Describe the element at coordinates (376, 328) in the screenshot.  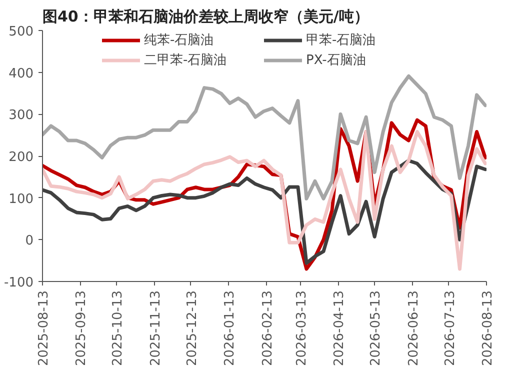
I see `x-tick-label: 2026-05-13` at that location.